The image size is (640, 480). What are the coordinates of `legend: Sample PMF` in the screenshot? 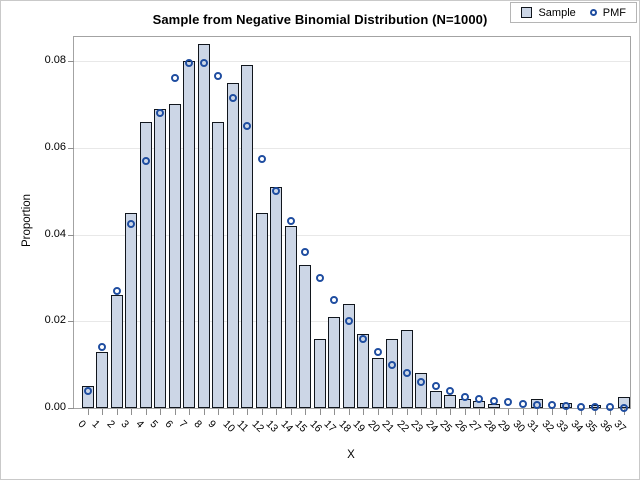 It's located at (573, 12).